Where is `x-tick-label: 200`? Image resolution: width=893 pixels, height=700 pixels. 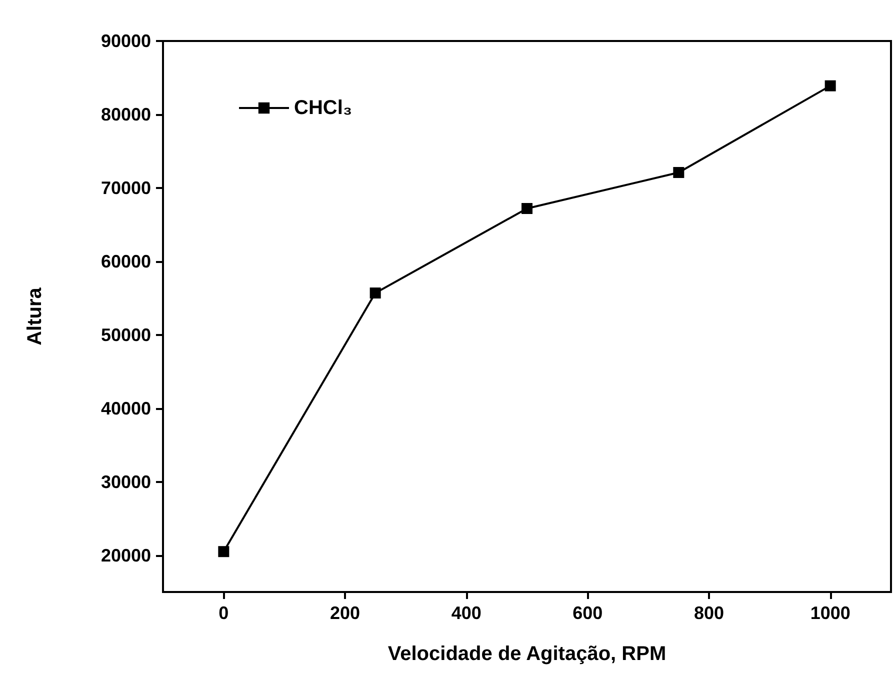
x-tick-label: 200 is located at coordinates (345, 613).